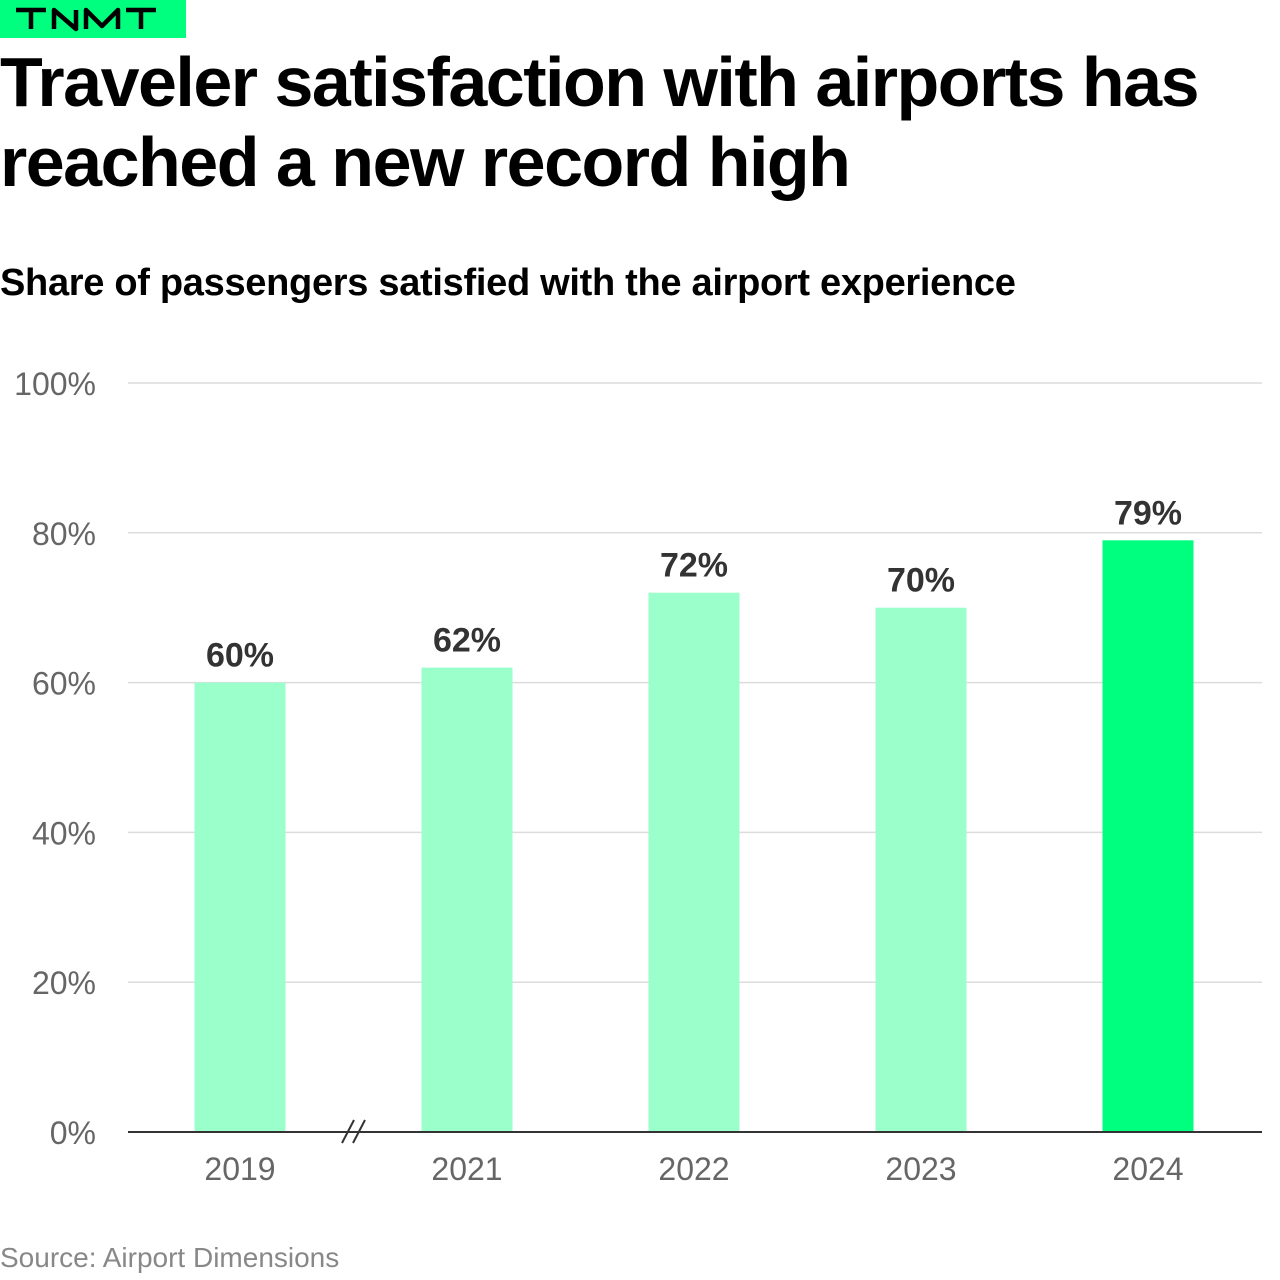  I want to click on y-tick-label: 40%, so click(64, 833).